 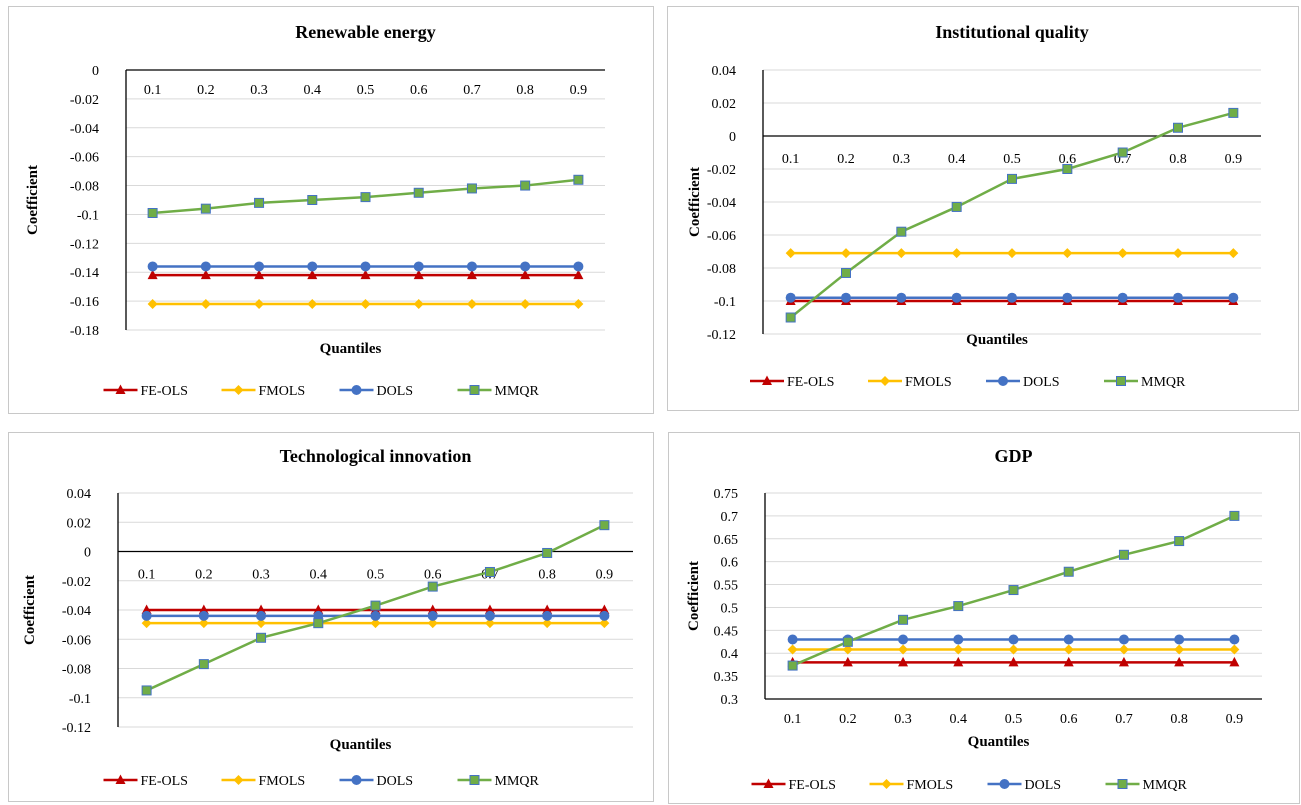 I want to click on chart-title: Technological innovation, so click(x=376, y=456).